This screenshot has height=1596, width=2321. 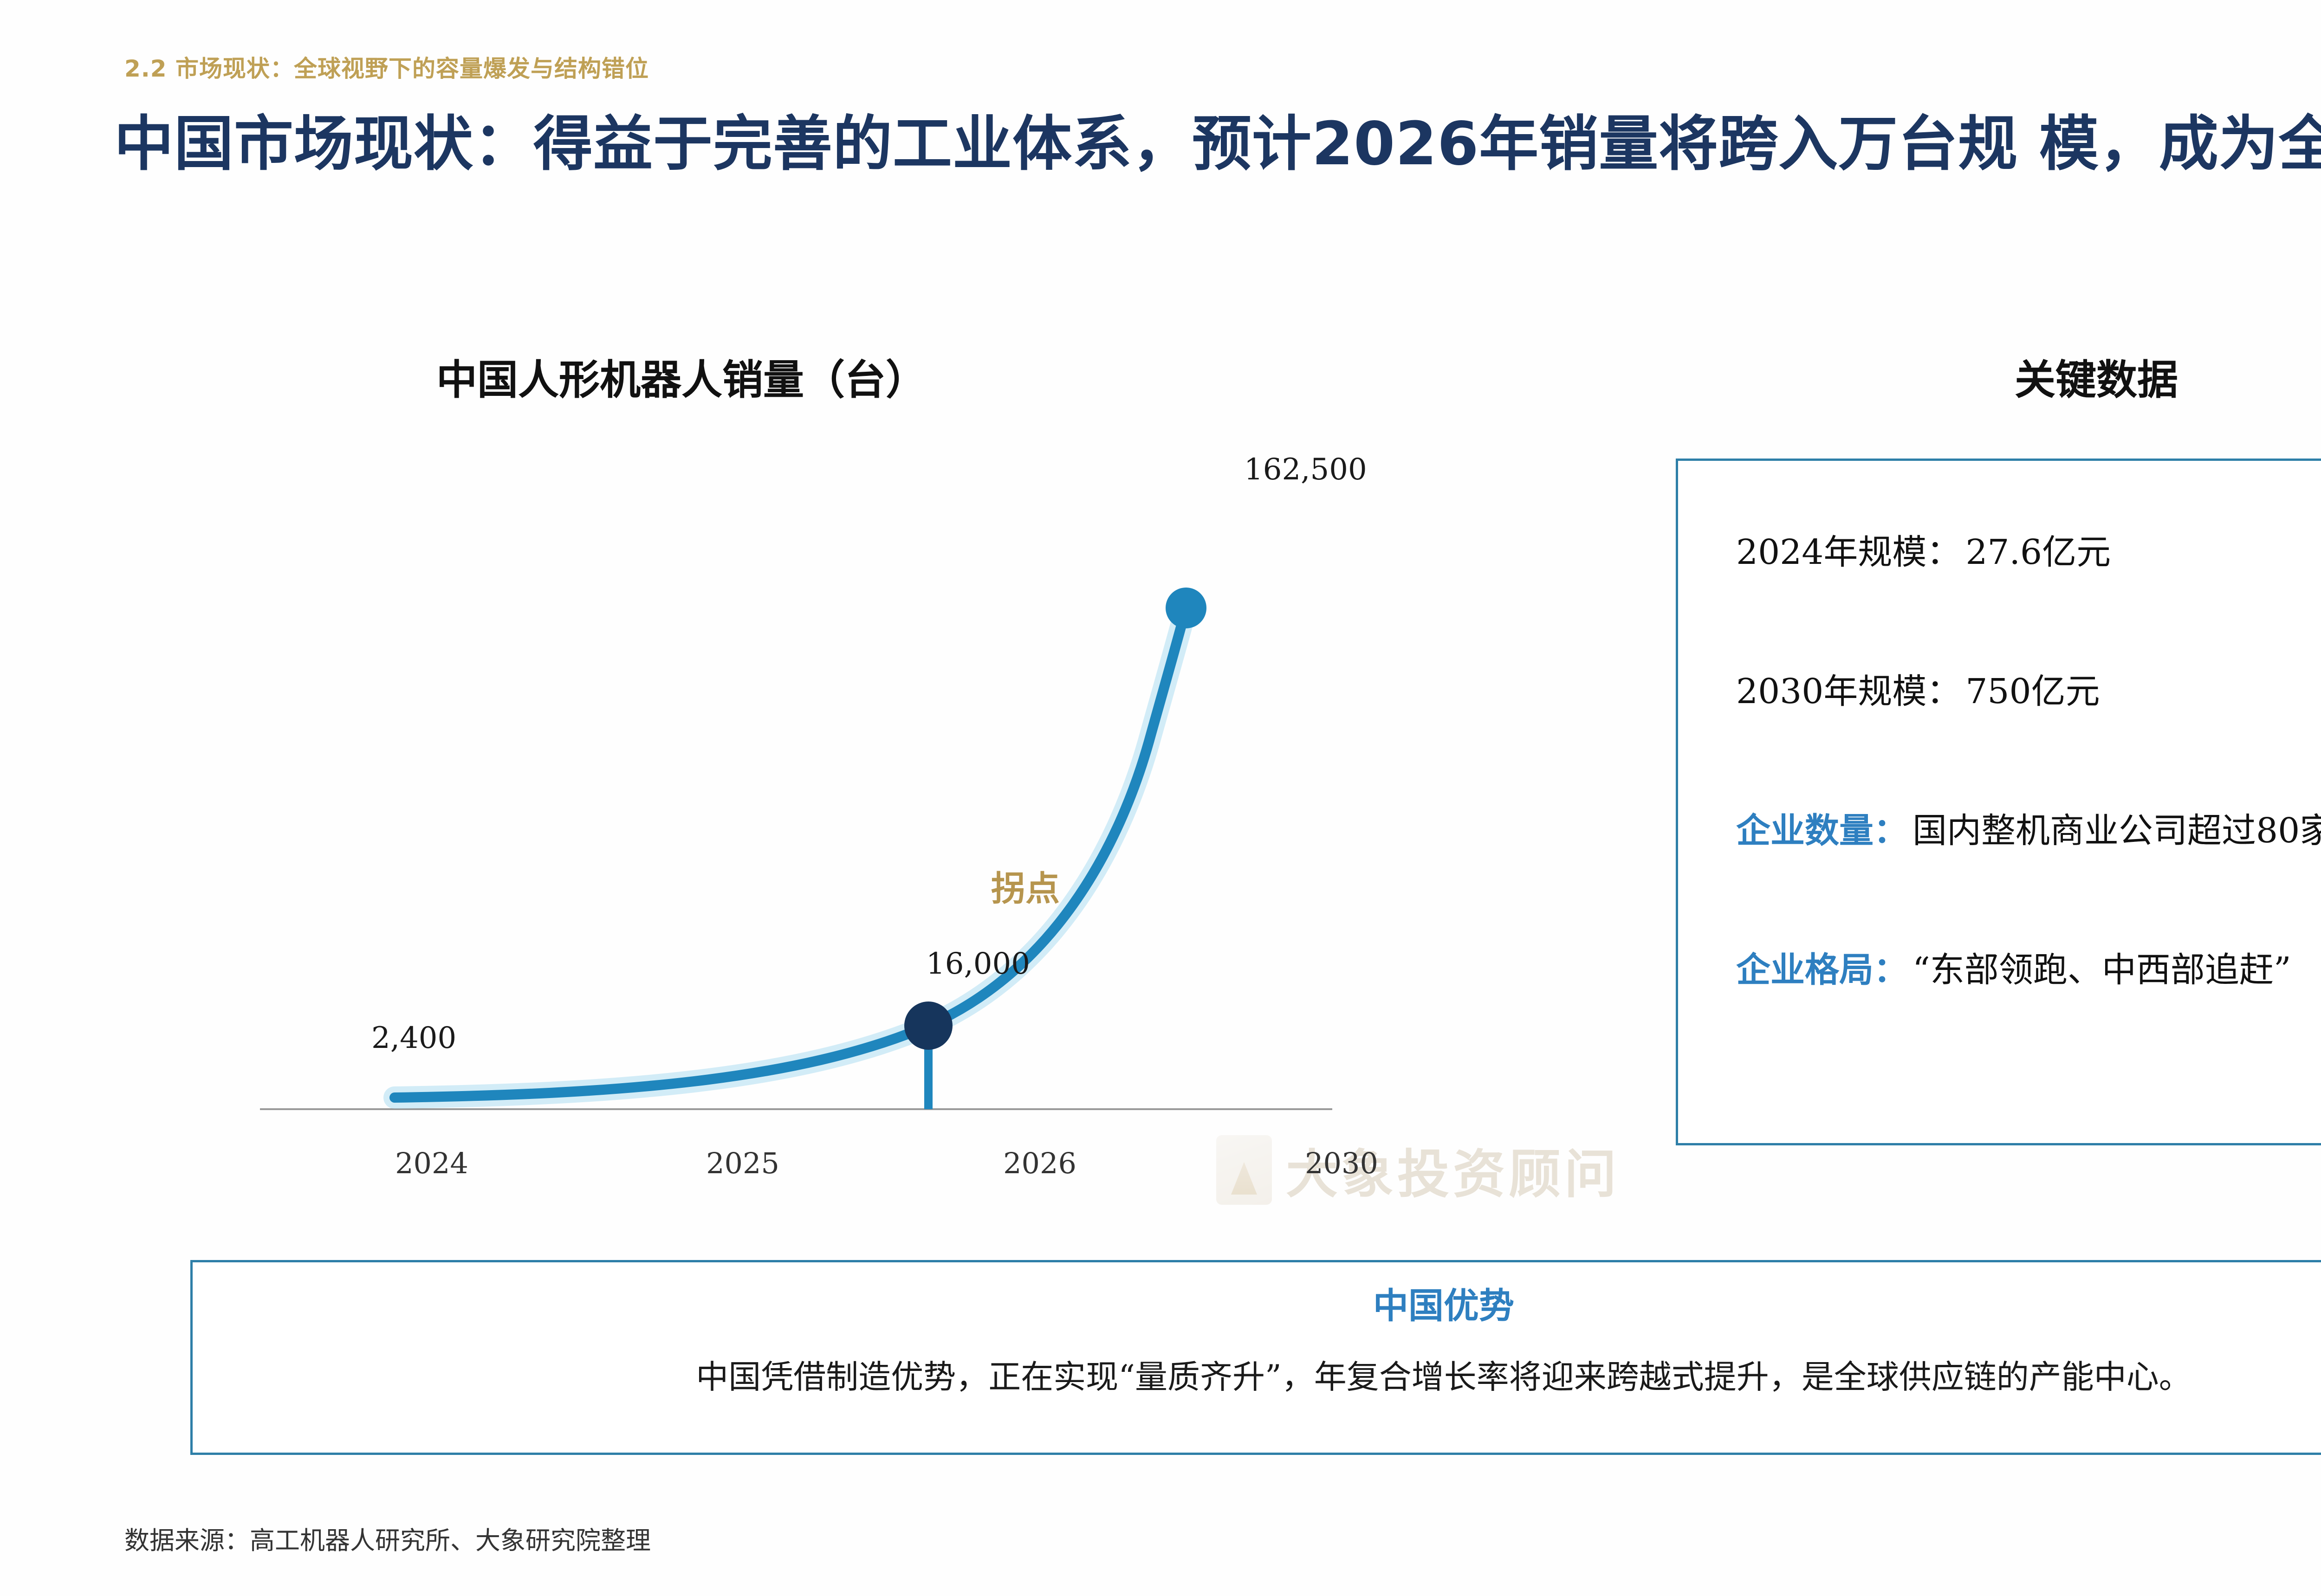 What do you see at coordinates (1066, 144) in the screenshot?
I see `page-title-line-1: 中国市场现状：得益于完善的工业体系，预计2026年销量将跨入万台规` at bounding box center [1066, 144].